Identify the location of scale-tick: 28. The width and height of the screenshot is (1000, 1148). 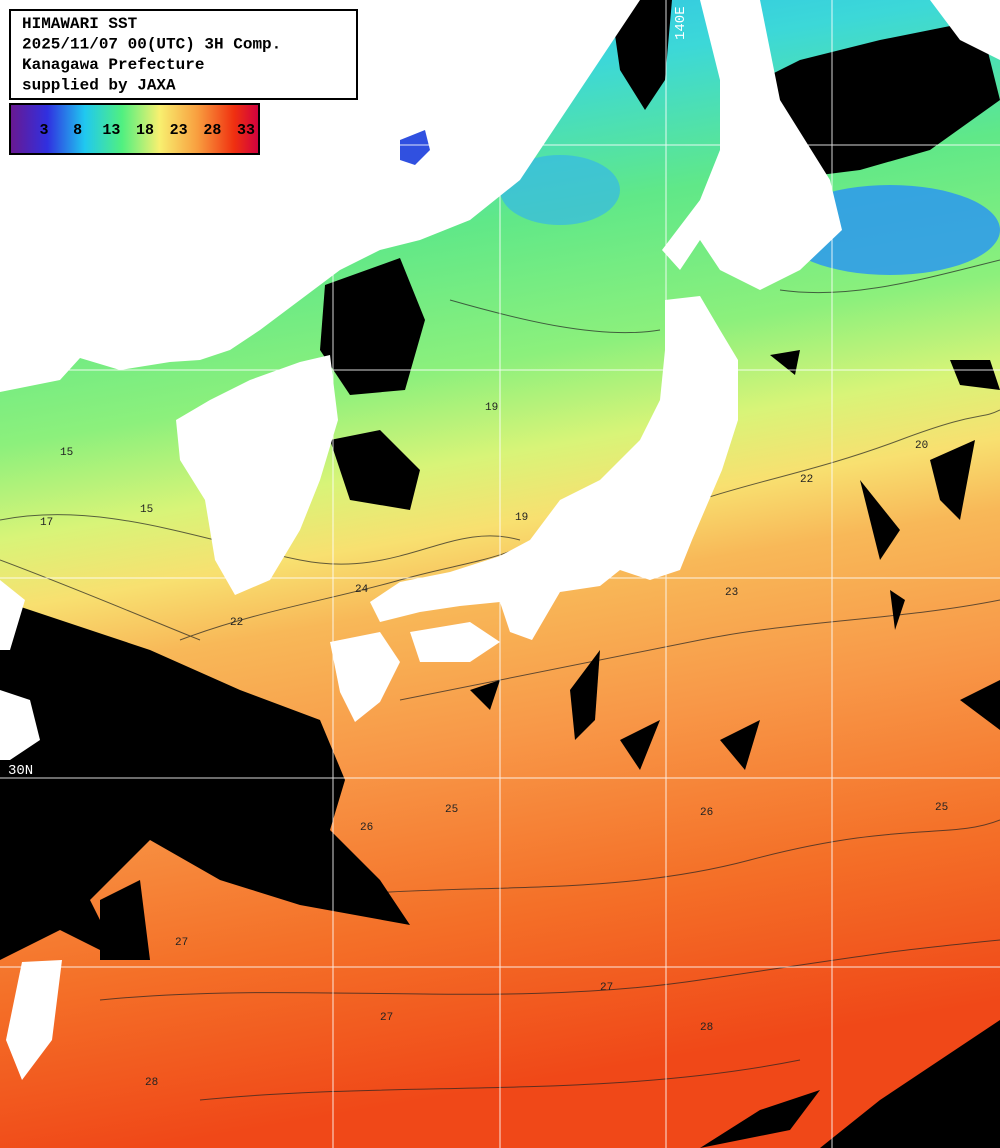
(212, 130).